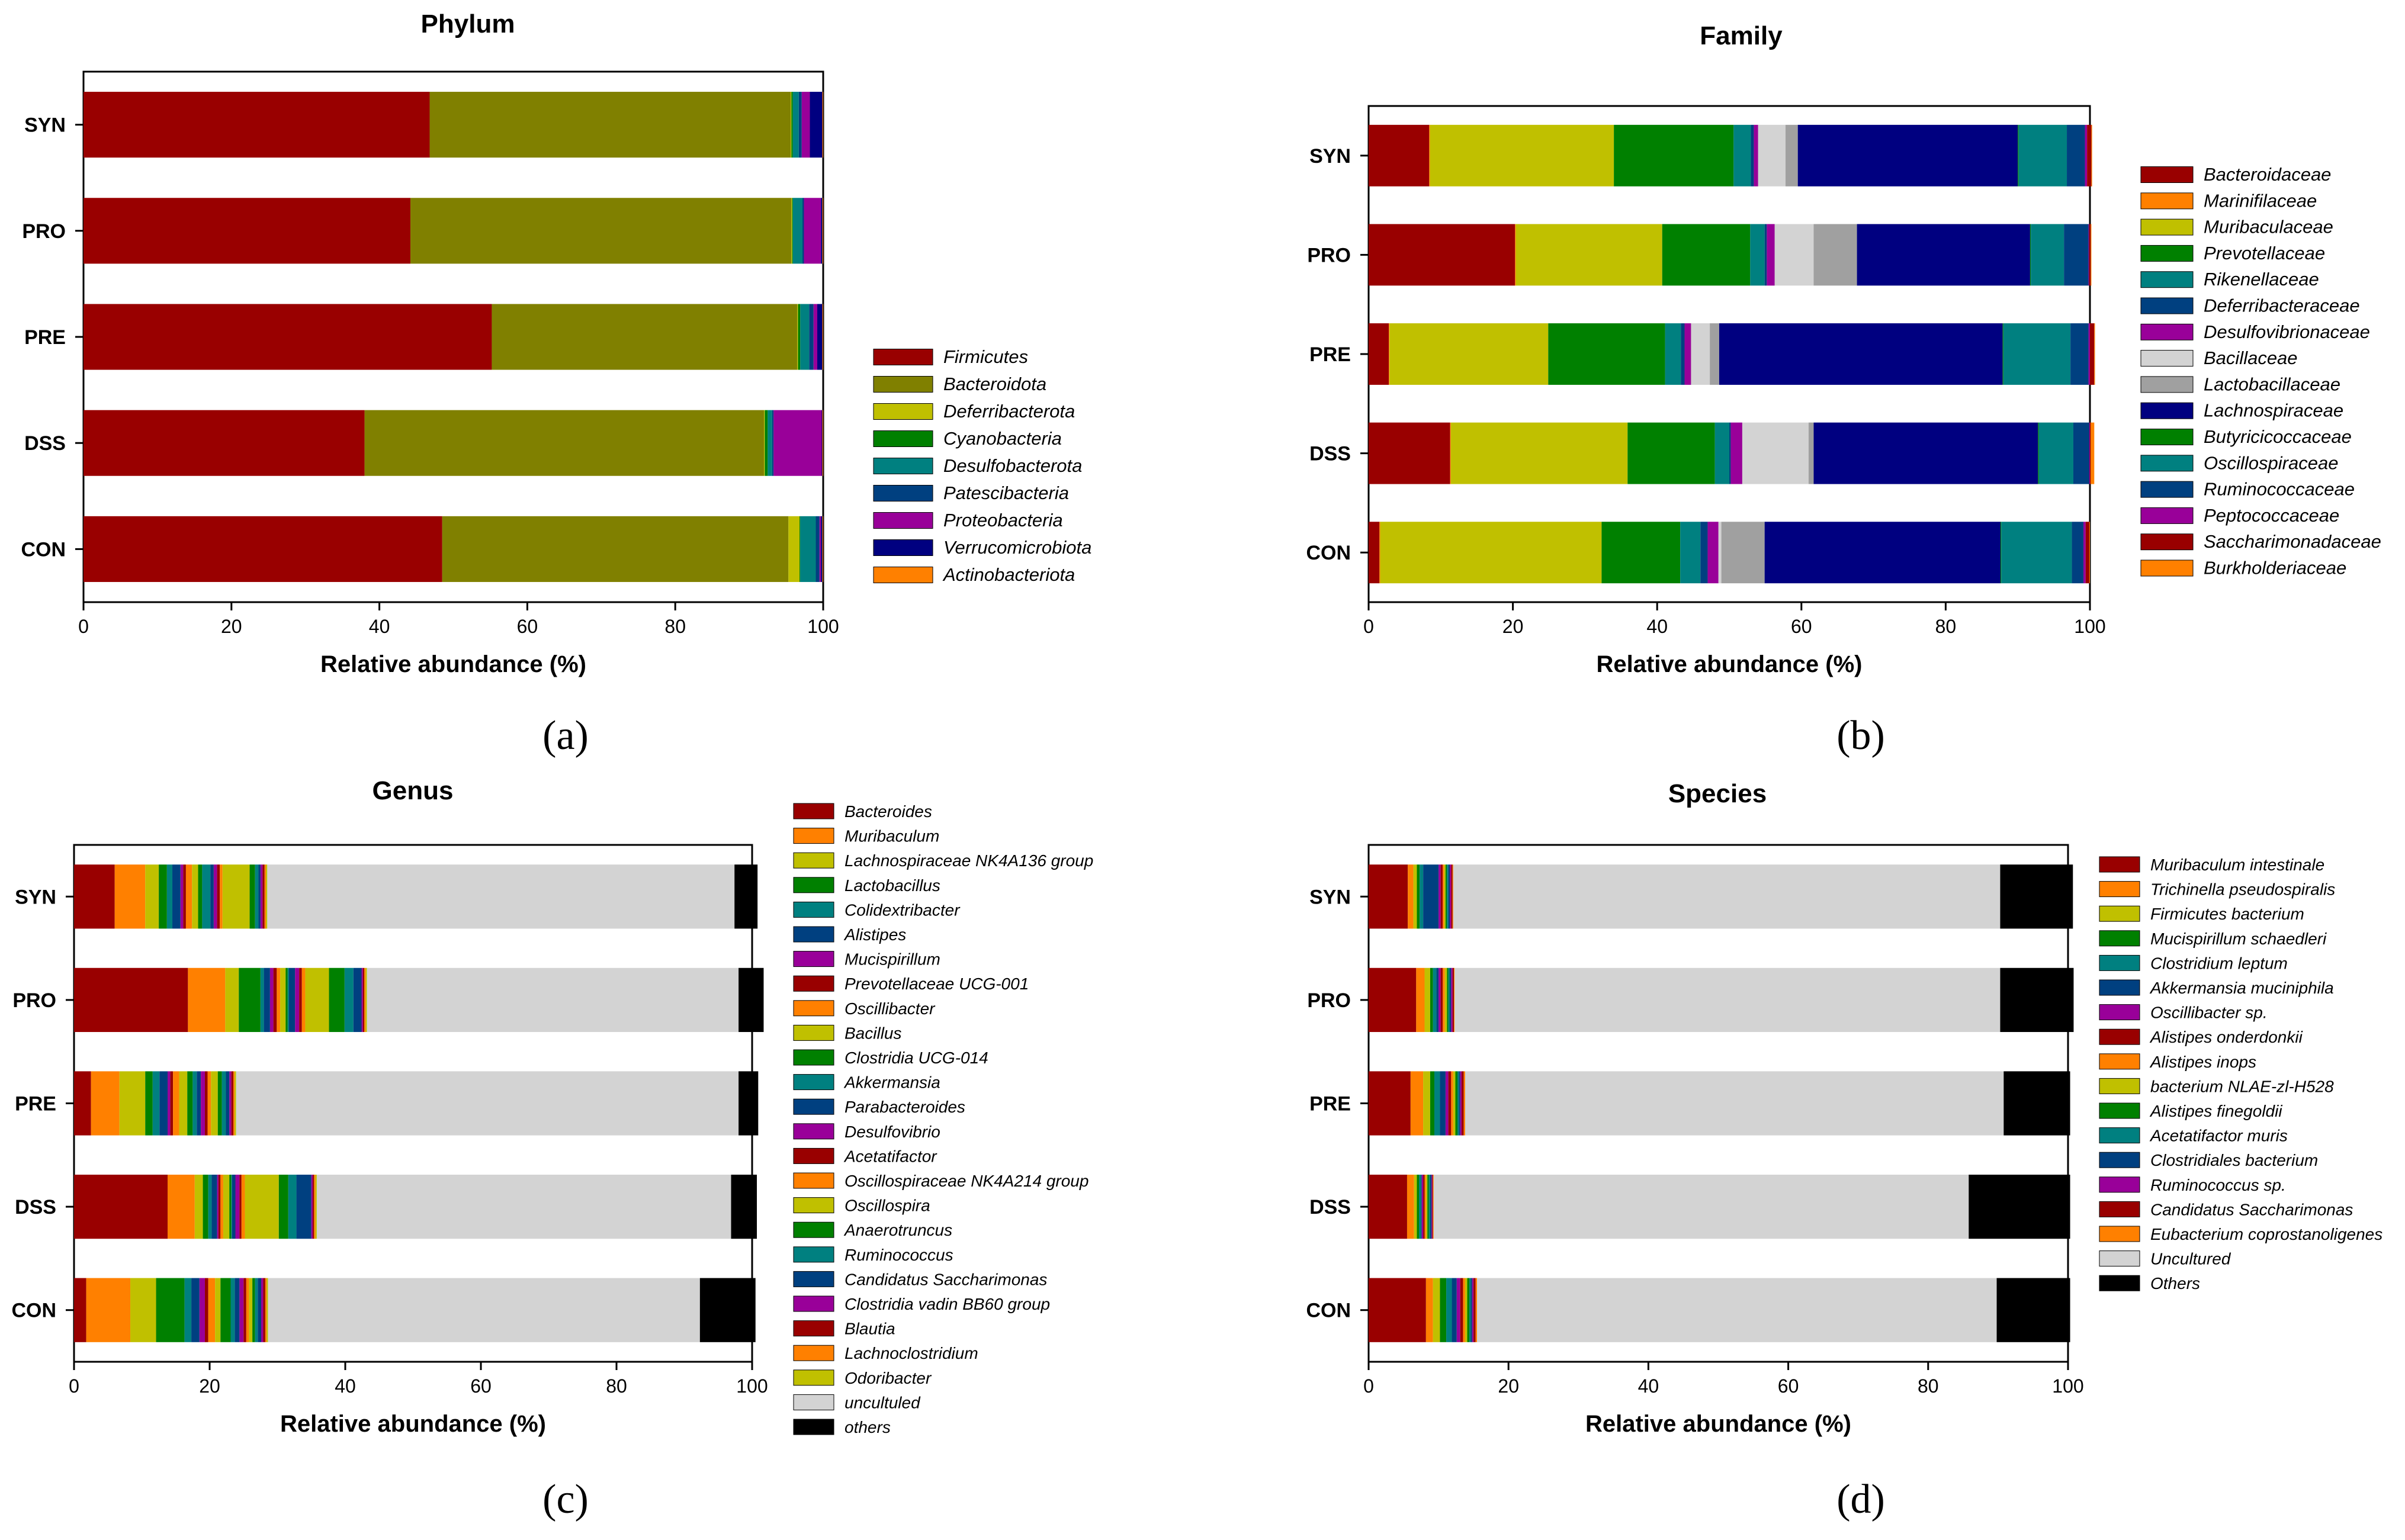 The width and height of the screenshot is (2405, 1540). I want to click on legend-label: Firmicutes bacterium, so click(2227, 914).